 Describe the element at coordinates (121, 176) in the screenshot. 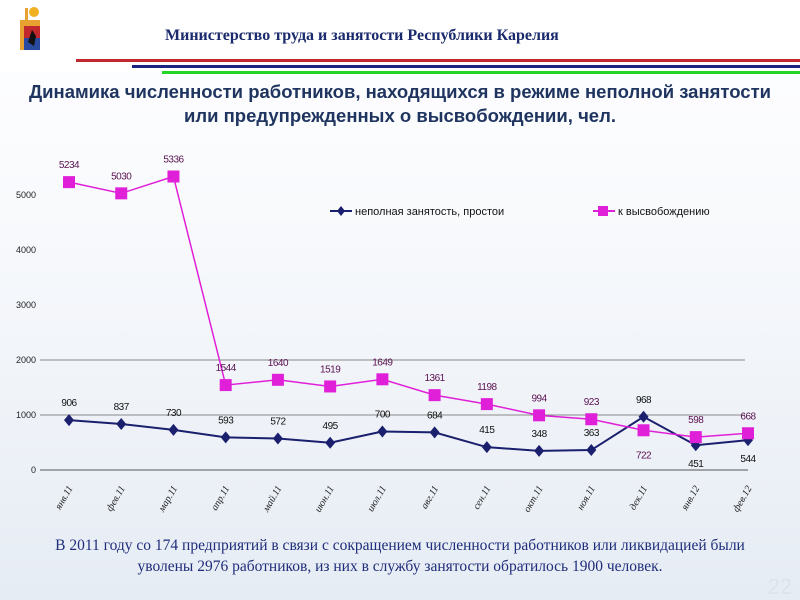

I see `data-label: 5030` at that location.